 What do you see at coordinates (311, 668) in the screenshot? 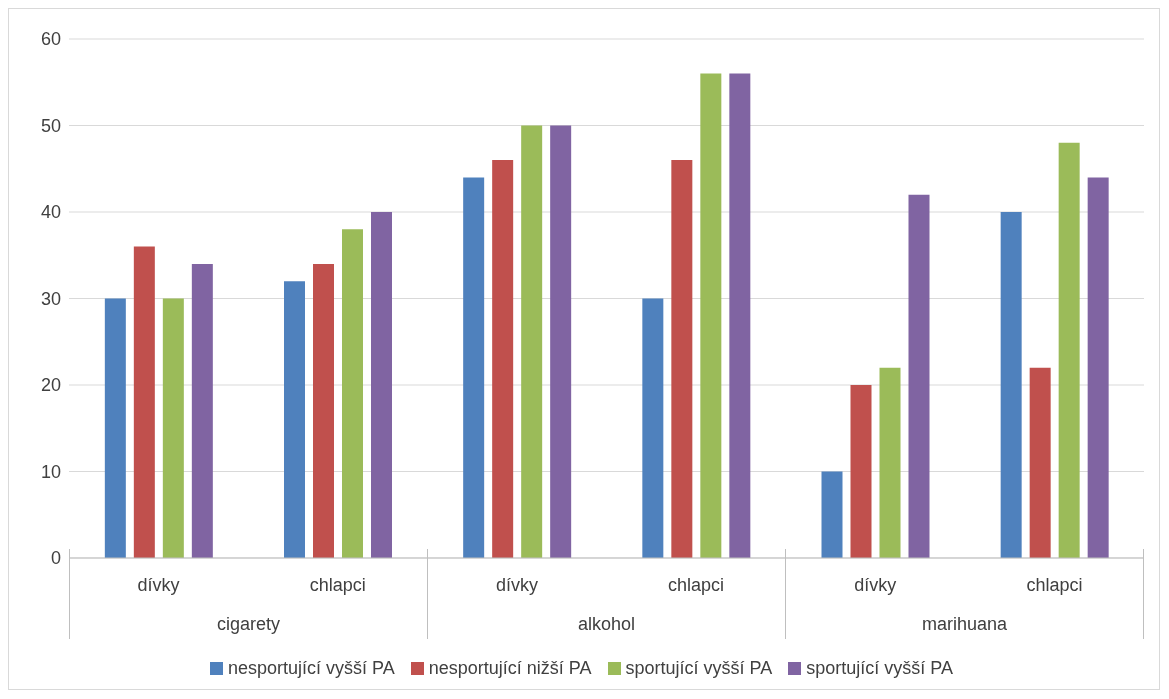
I see `legend-label: nesportující vyšší PA` at bounding box center [311, 668].